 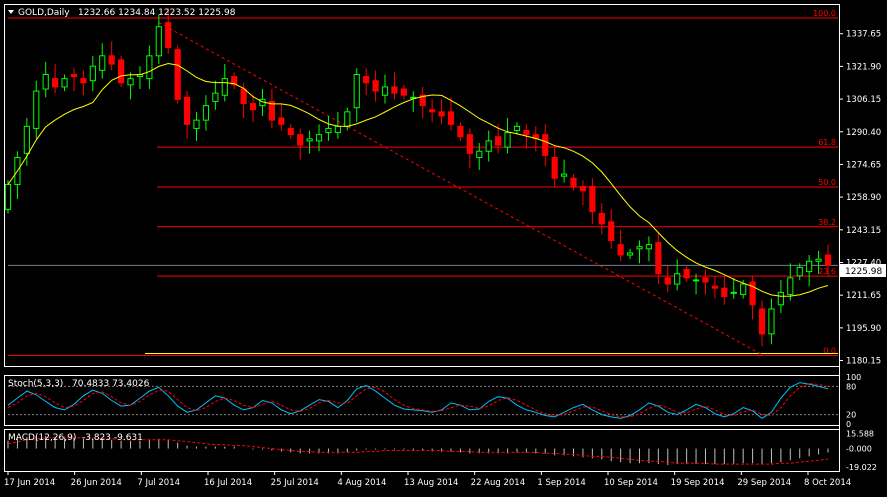 I want to click on stoch-tick-label: 0, so click(x=848, y=424).